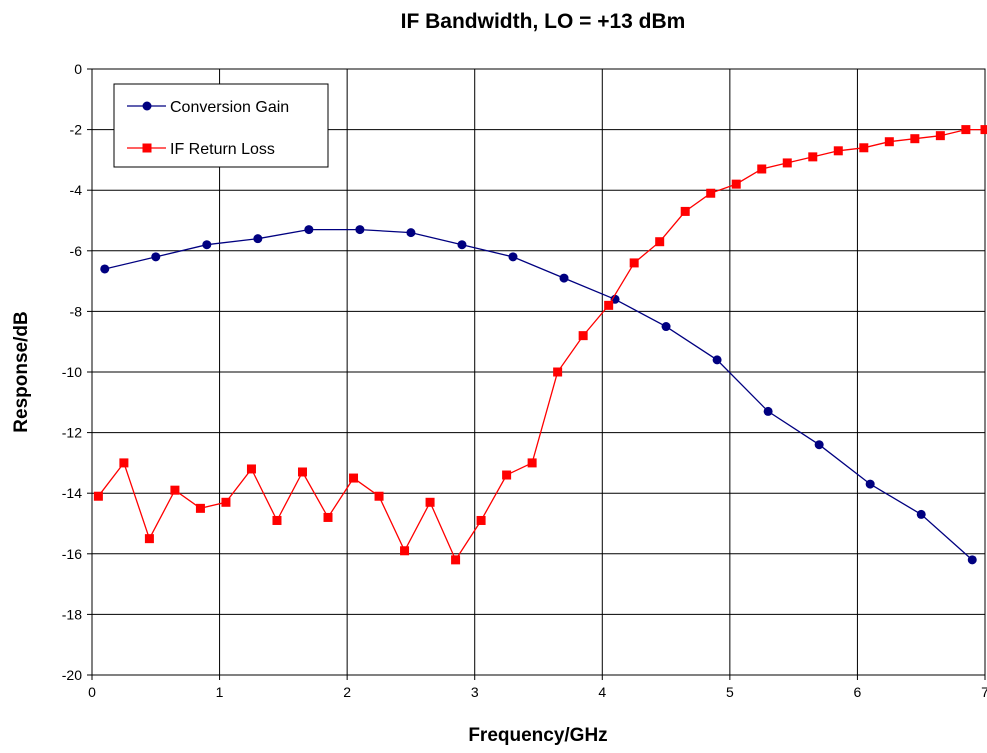 The image size is (987, 753). Describe the element at coordinates (537, 687) in the screenshot. I see `x-axis-ticks: 0 1 2 3 4 5 6 7` at that location.